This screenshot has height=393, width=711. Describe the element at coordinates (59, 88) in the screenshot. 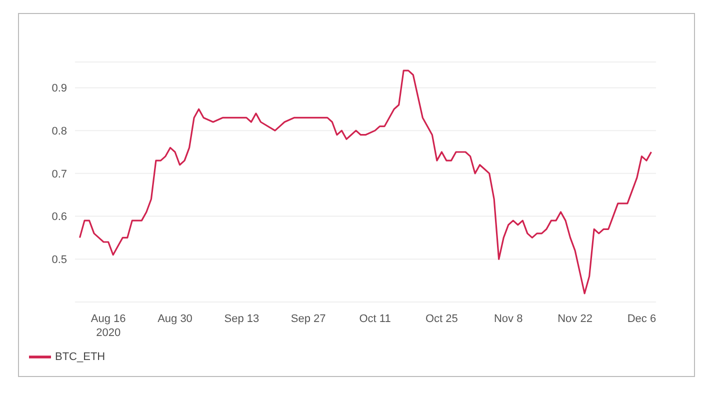

I see `y-tick-label: 0.9` at that location.